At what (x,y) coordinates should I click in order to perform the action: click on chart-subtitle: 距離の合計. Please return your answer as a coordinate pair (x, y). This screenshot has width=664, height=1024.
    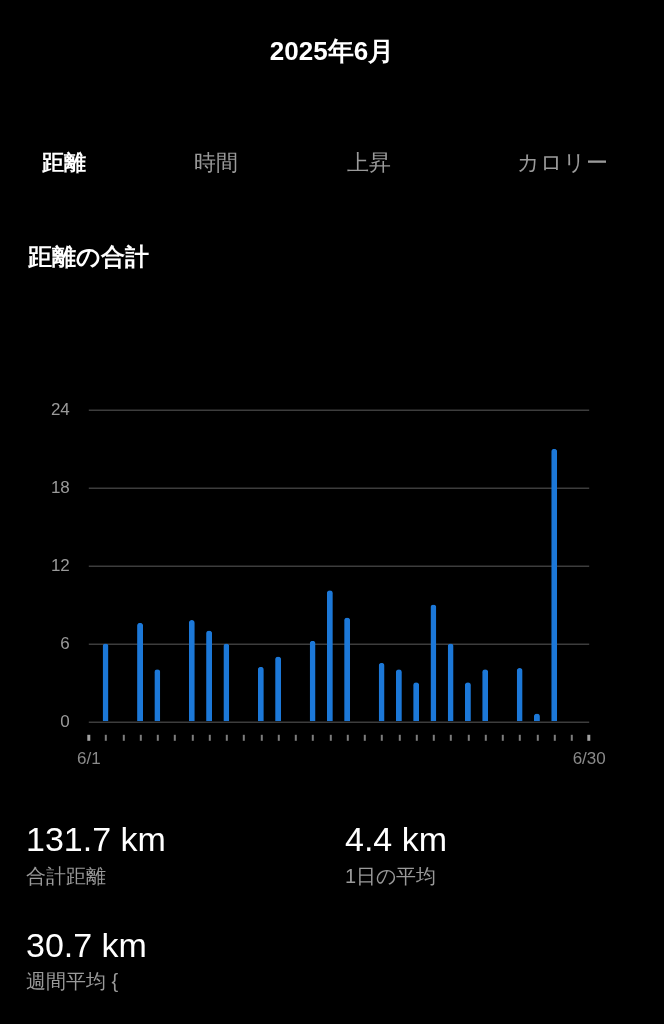
    Looking at the image, I should click on (88, 256).